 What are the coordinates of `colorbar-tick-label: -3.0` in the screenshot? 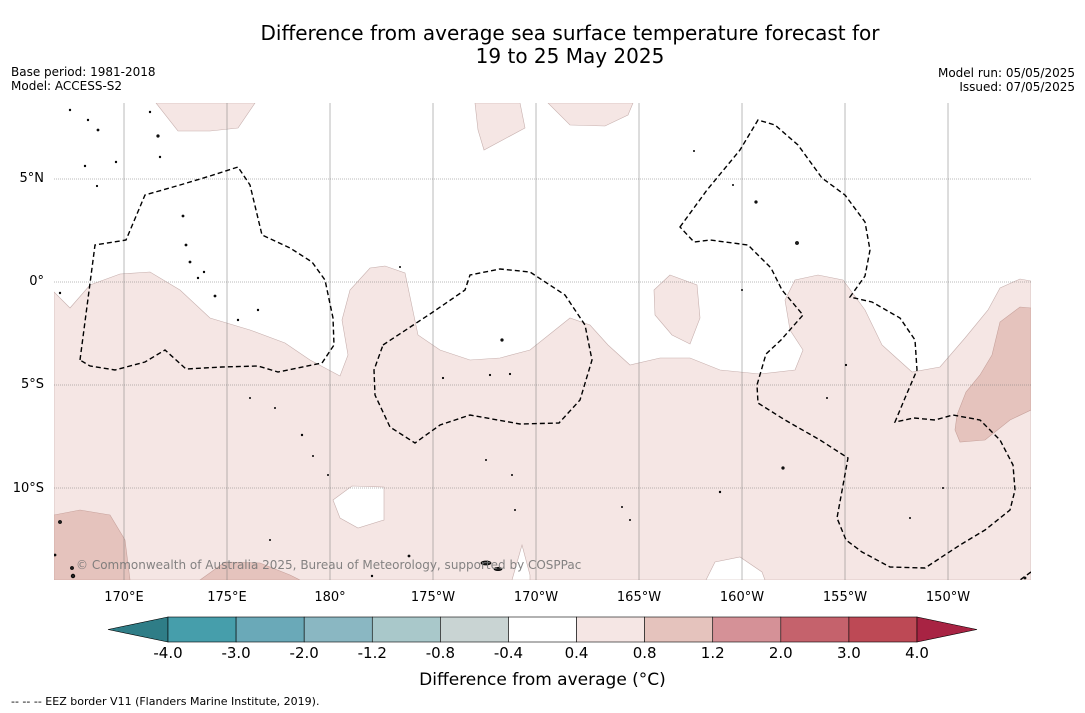 It's located at (236, 653).